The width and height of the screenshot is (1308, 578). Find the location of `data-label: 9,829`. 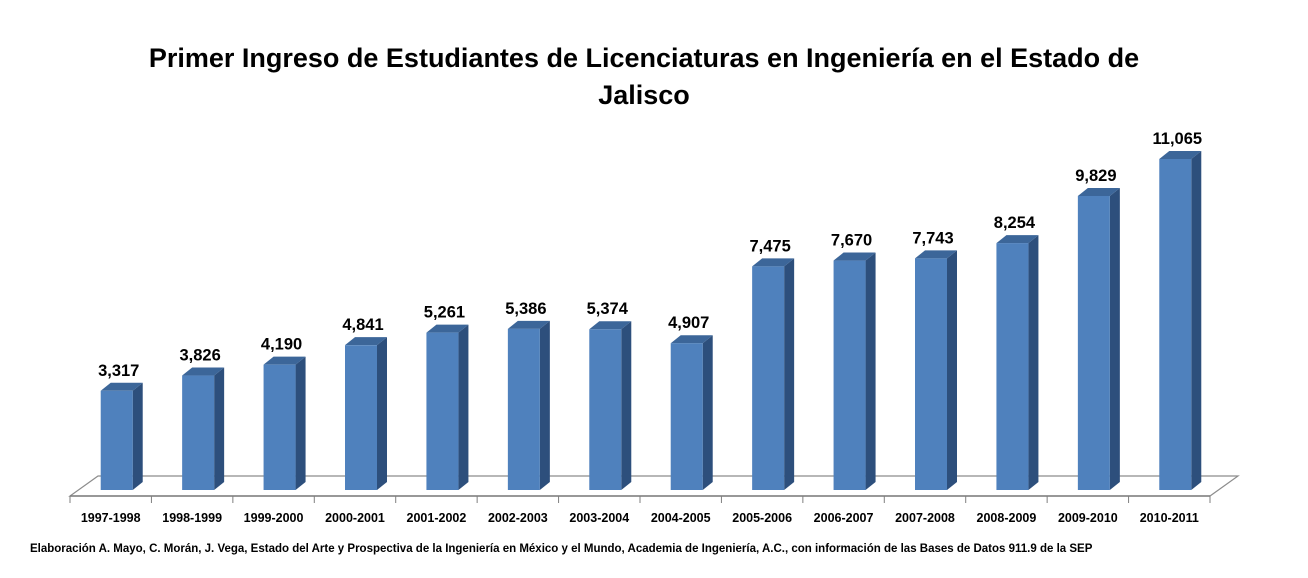

data-label: 9,829 is located at coordinates (1095, 176).